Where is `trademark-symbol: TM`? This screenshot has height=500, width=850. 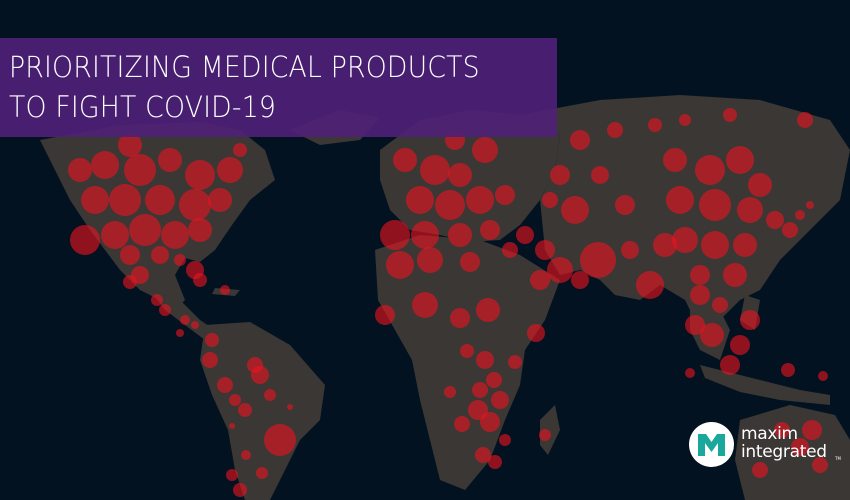 trademark-symbol: TM is located at coordinates (838, 458).